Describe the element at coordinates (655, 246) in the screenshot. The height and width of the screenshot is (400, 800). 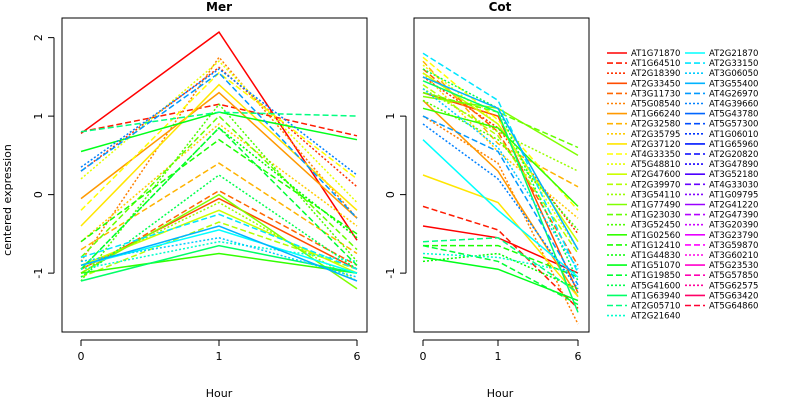
I see `legend-label: AT1G12410` at that location.